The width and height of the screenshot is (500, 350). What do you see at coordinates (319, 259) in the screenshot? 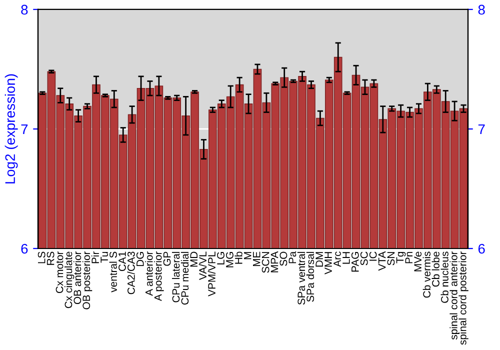
I see `x-tick-label: DM` at bounding box center [319, 259].